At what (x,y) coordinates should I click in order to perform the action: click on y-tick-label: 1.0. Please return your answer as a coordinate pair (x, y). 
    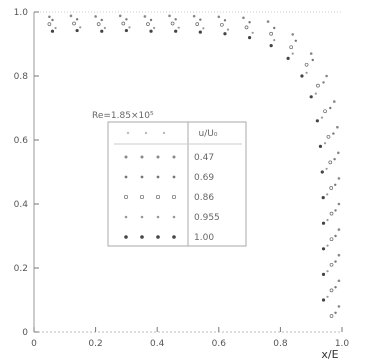
    Looking at the image, I should click on (21, 13).